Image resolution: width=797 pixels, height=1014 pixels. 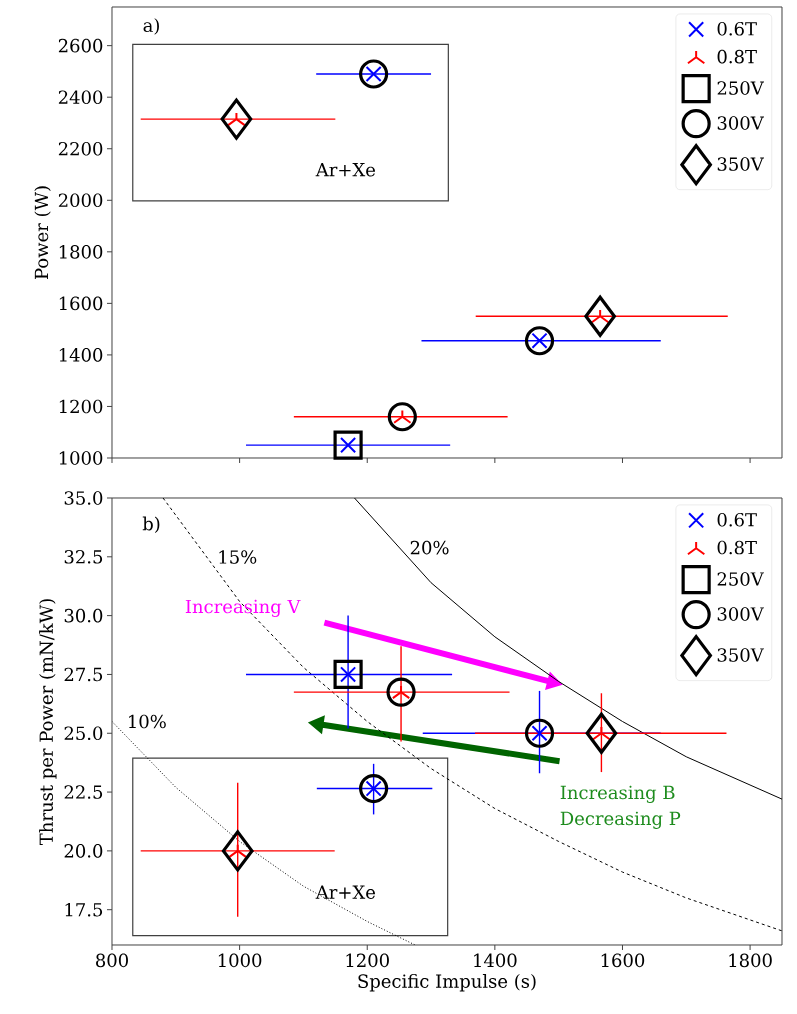 I want to click on annotation: 10%, so click(x=147, y=721).